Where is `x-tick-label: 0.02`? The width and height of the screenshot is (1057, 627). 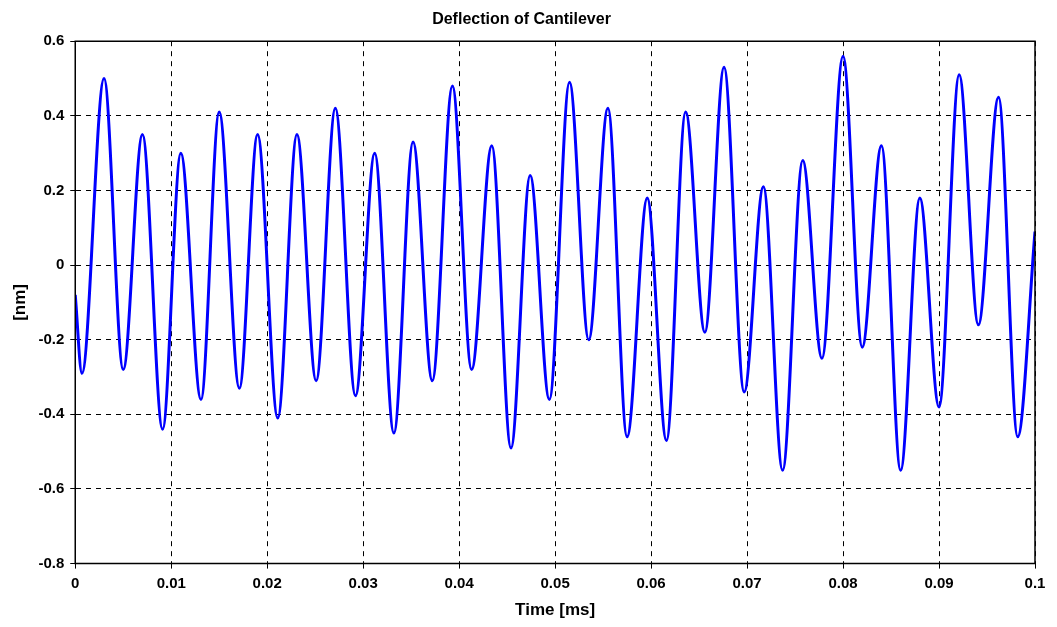 x-tick-label: 0.02 is located at coordinates (267, 582).